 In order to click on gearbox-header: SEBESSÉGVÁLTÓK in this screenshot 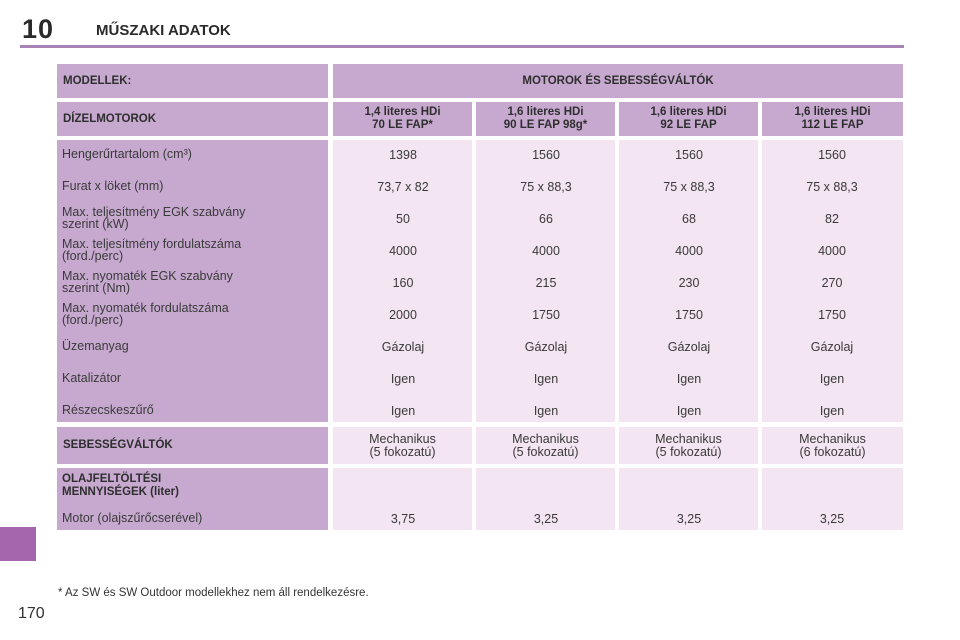, I will do `click(192, 445)`.